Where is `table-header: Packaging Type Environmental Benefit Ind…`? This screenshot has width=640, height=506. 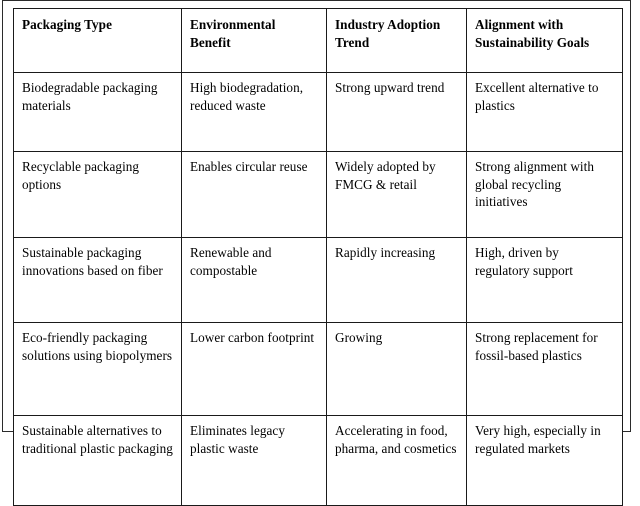 table-header: Packaging Type Environmental Benefit Ind… is located at coordinates (318, 40).